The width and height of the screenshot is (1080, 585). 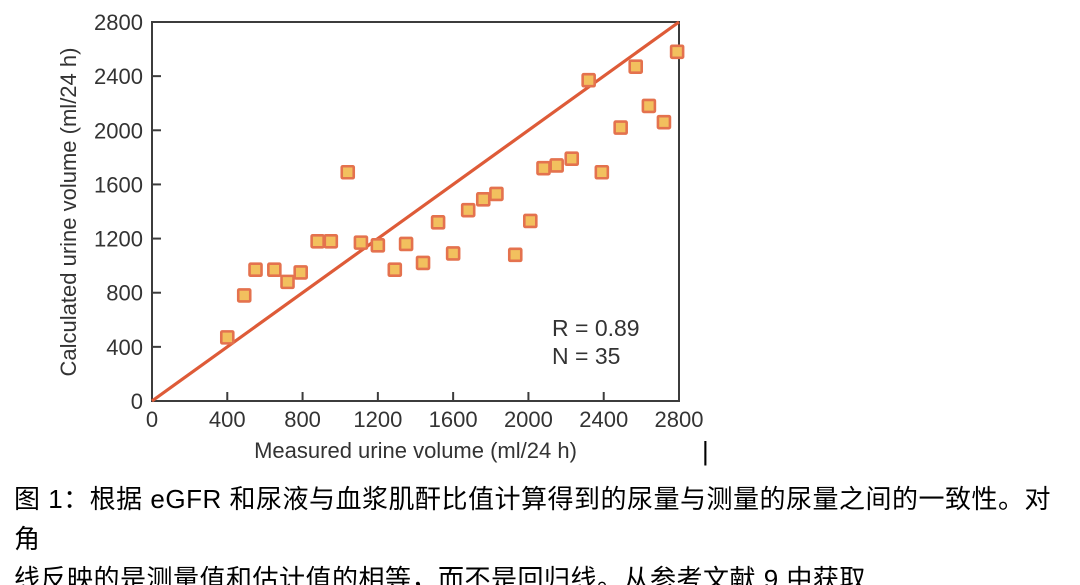 What do you see at coordinates (603, 419) in the screenshot?
I see `x-tick-label: 2400` at bounding box center [603, 419].